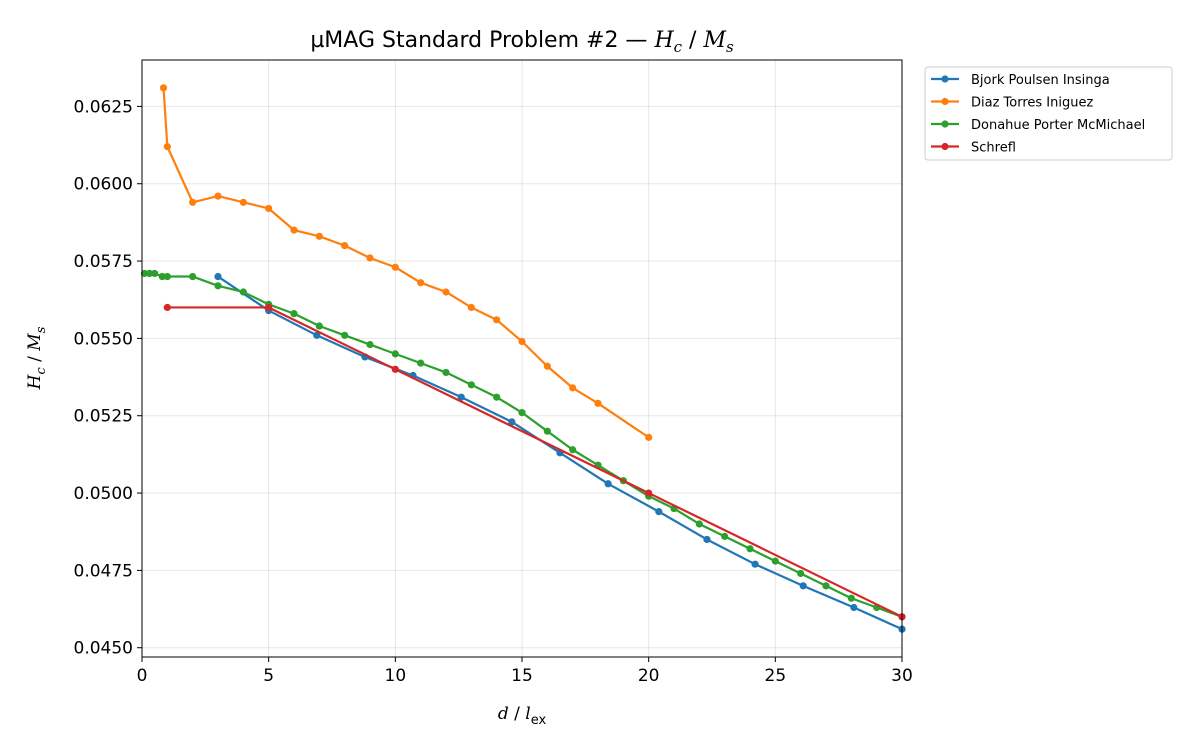 This screenshot has height=750, width=1200. Describe the element at coordinates (527, 714) in the screenshot. I see `x-axis-label-l: l` at that location.